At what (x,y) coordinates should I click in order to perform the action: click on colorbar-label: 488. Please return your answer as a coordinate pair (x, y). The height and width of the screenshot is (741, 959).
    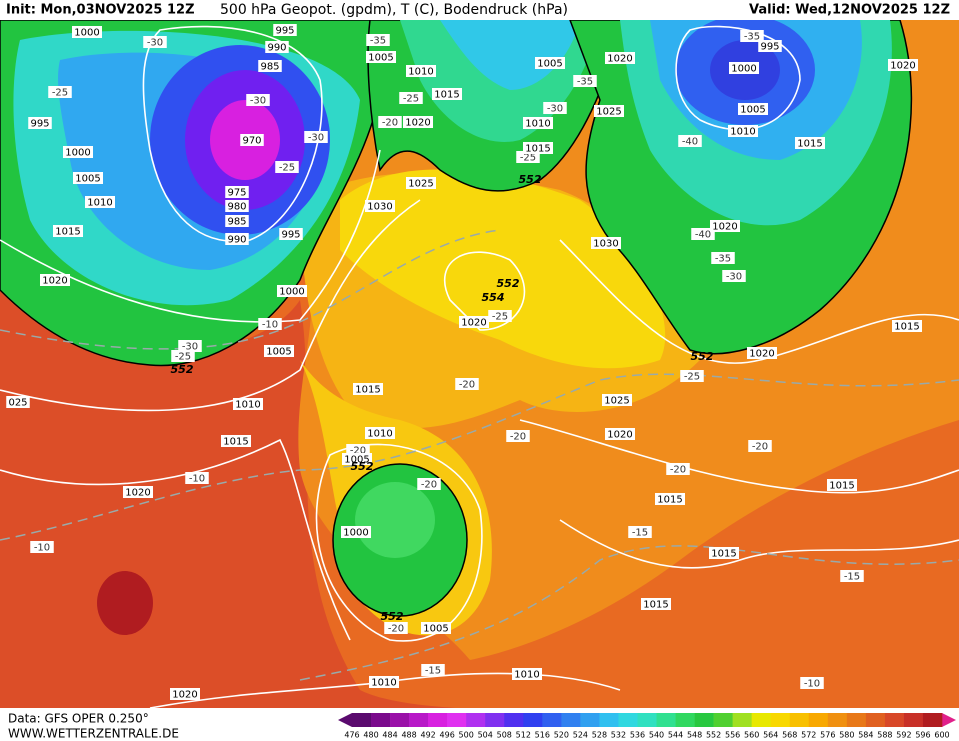
    Looking at the image, I should click on (408, 735).